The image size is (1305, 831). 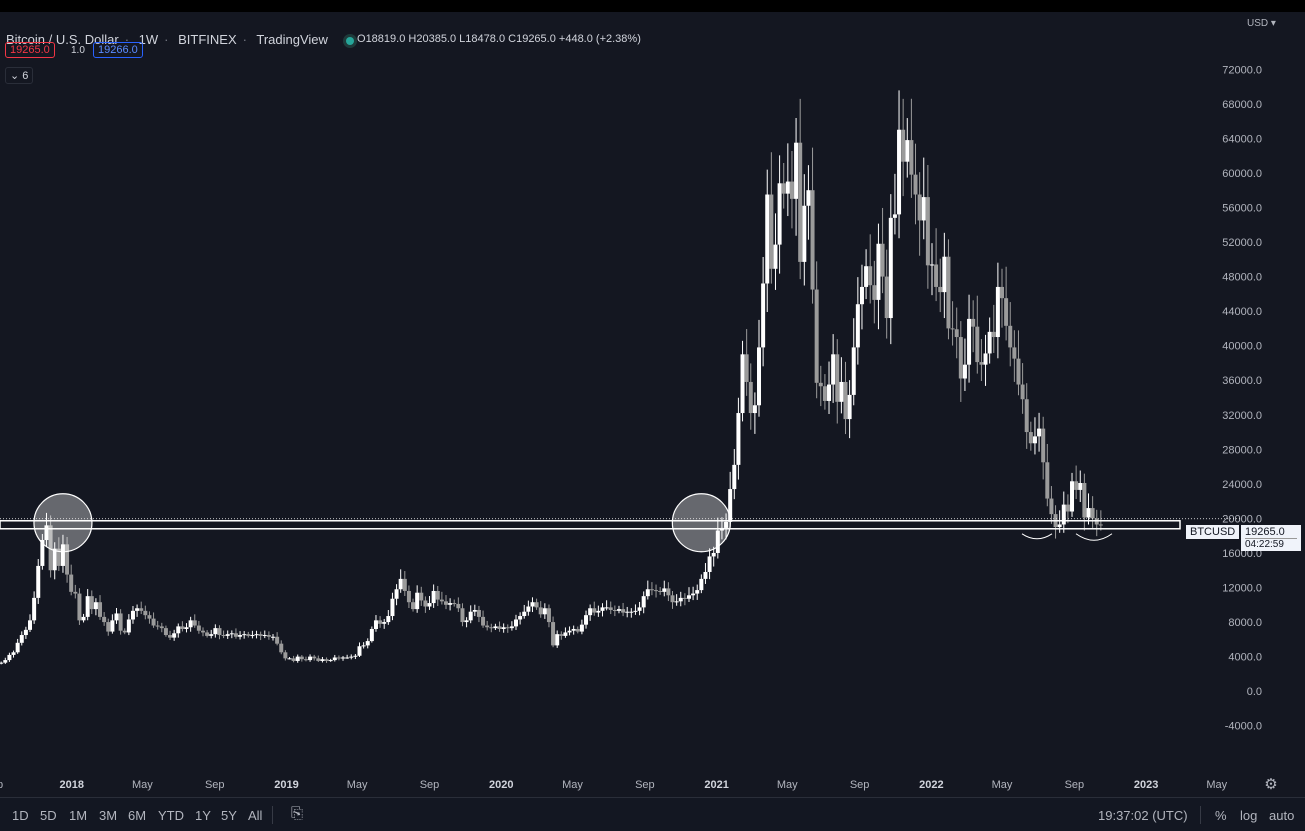 What do you see at coordinates (19, 75) in the screenshot?
I see `indicators-toggle: ⌄ 6` at bounding box center [19, 75].